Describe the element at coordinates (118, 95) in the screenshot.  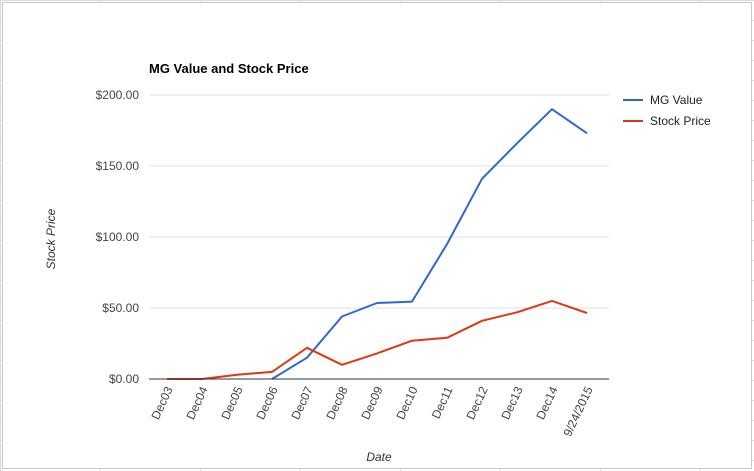
I see `y-tick-label: $200.00` at that location.